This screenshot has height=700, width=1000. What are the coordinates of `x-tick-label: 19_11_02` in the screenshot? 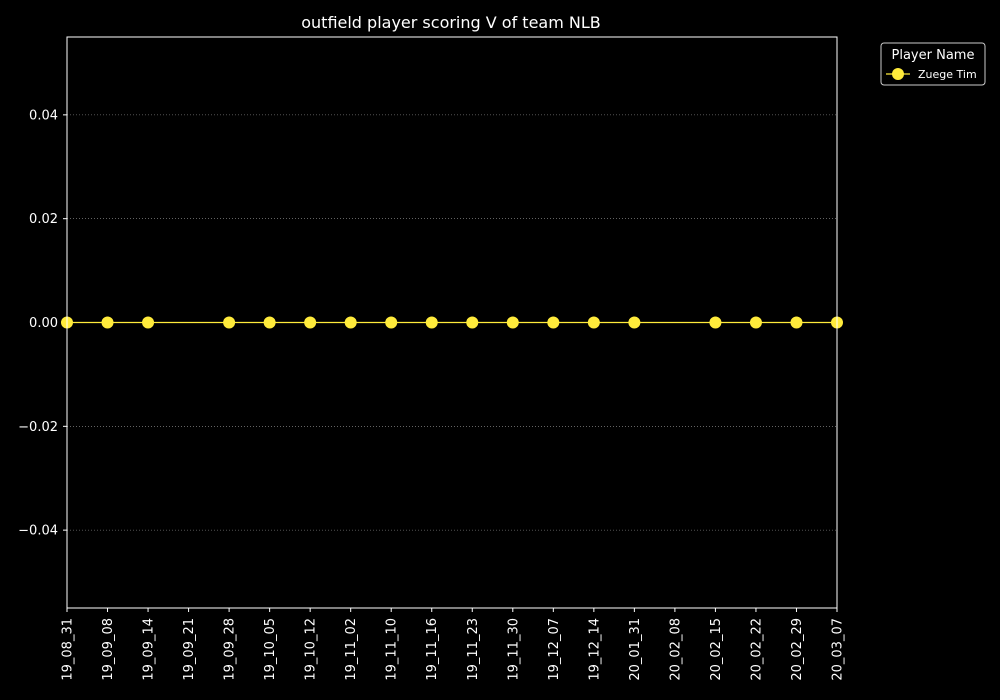 It's located at (351, 649).